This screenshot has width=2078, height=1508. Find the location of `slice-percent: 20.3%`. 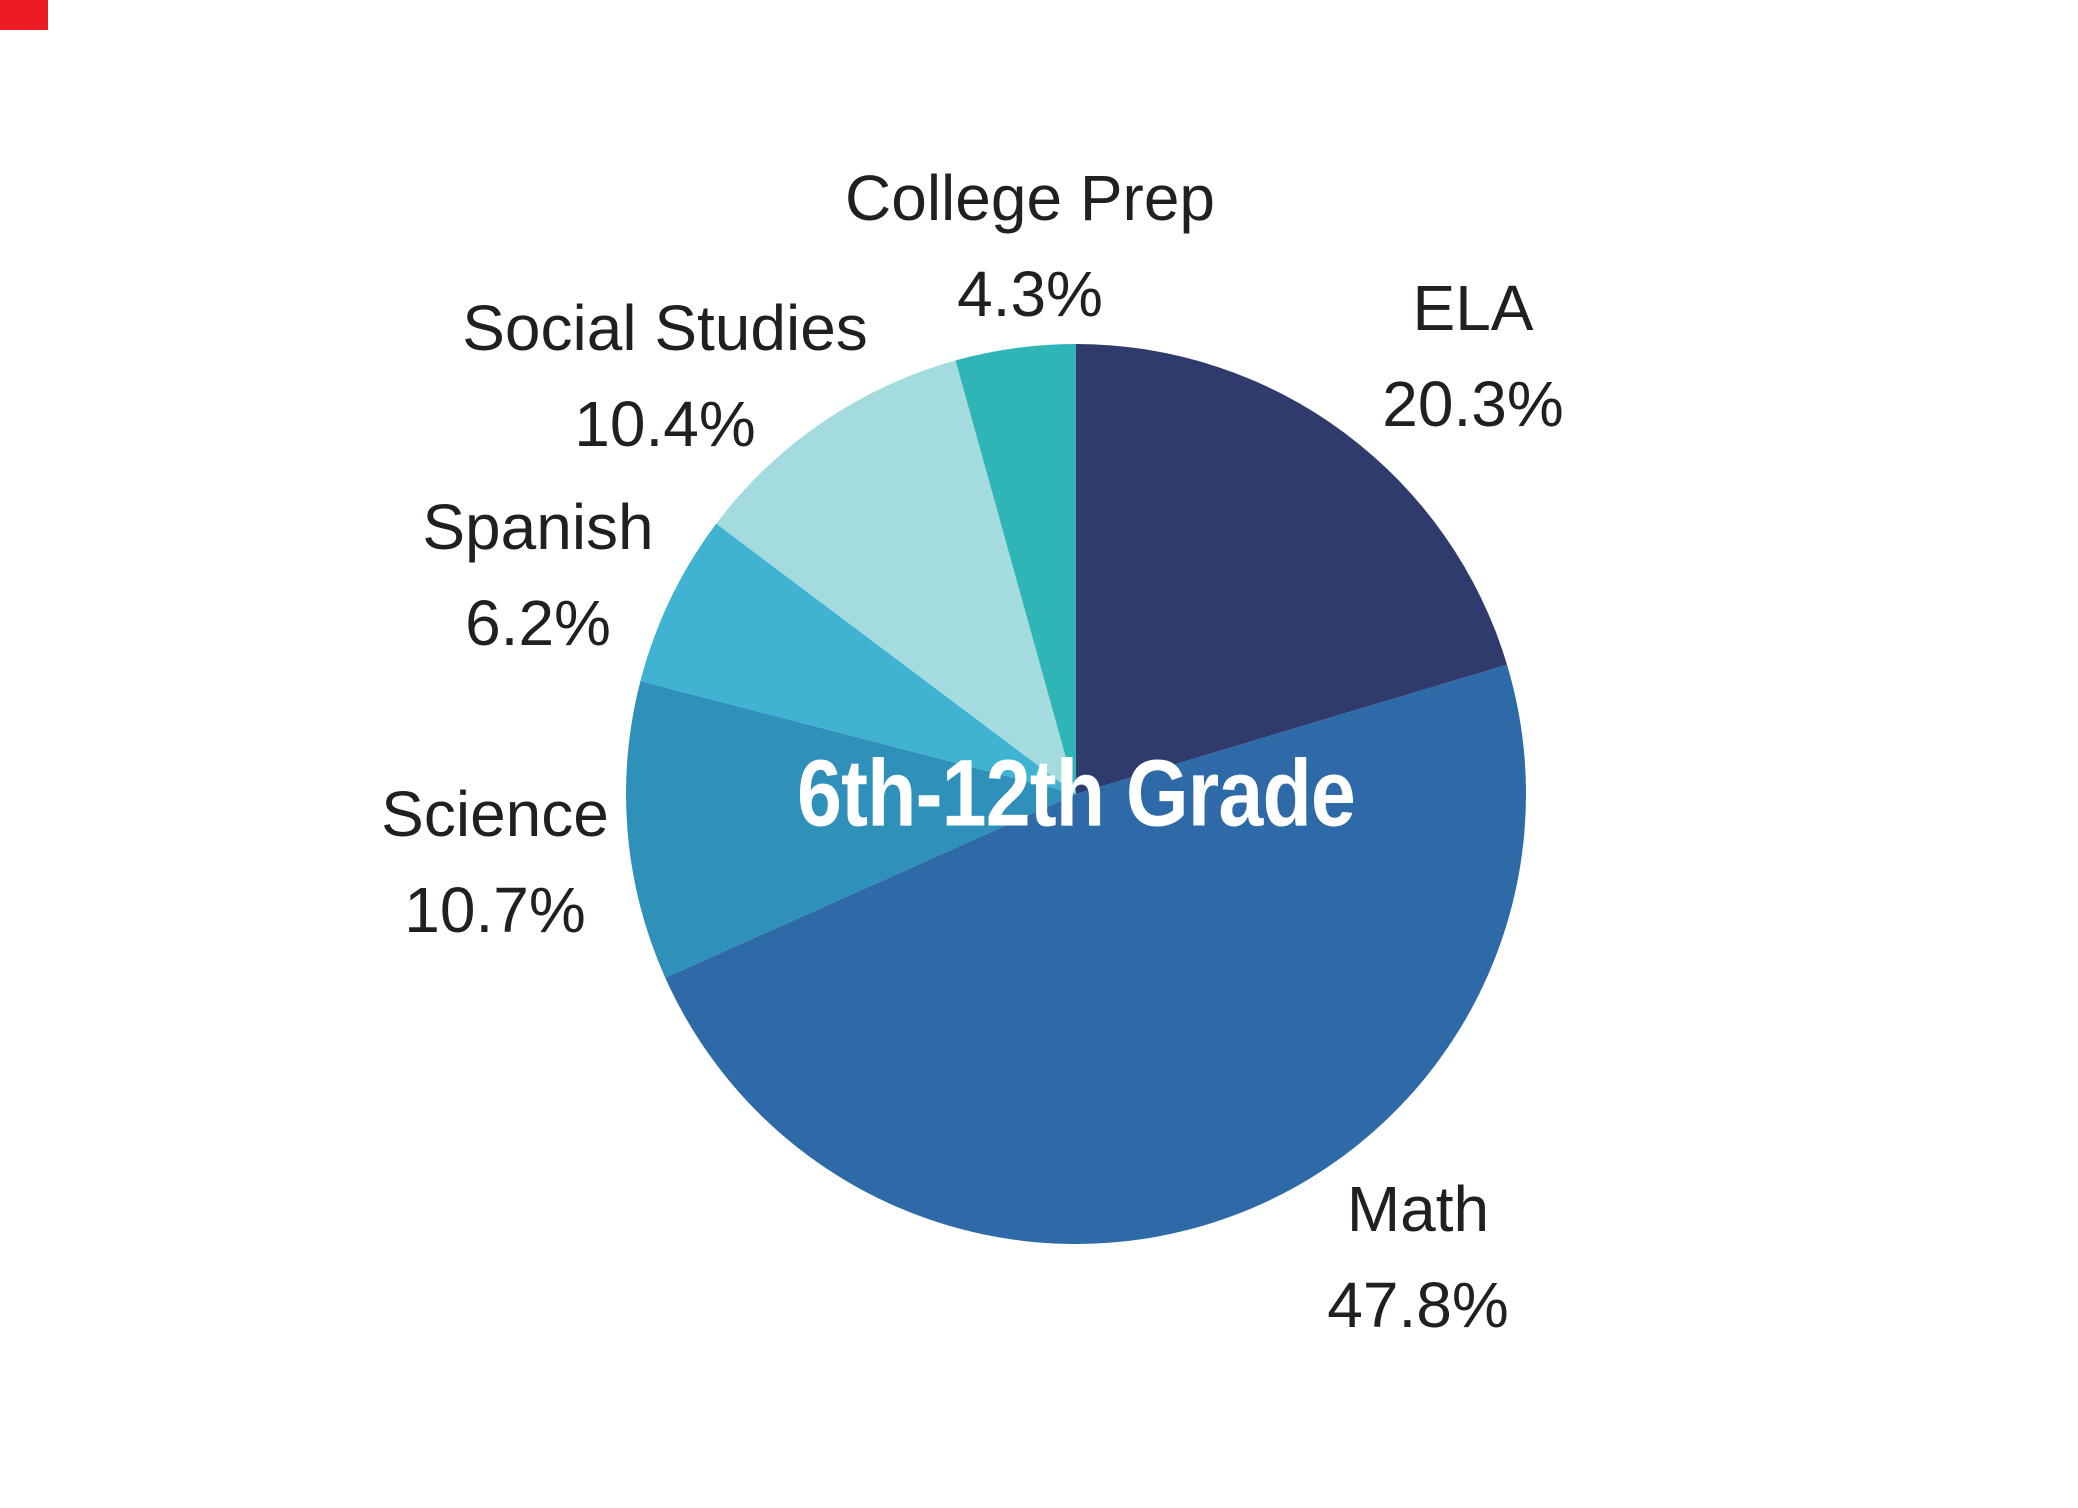

slice-percent: 20.3% is located at coordinates (1473, 404).